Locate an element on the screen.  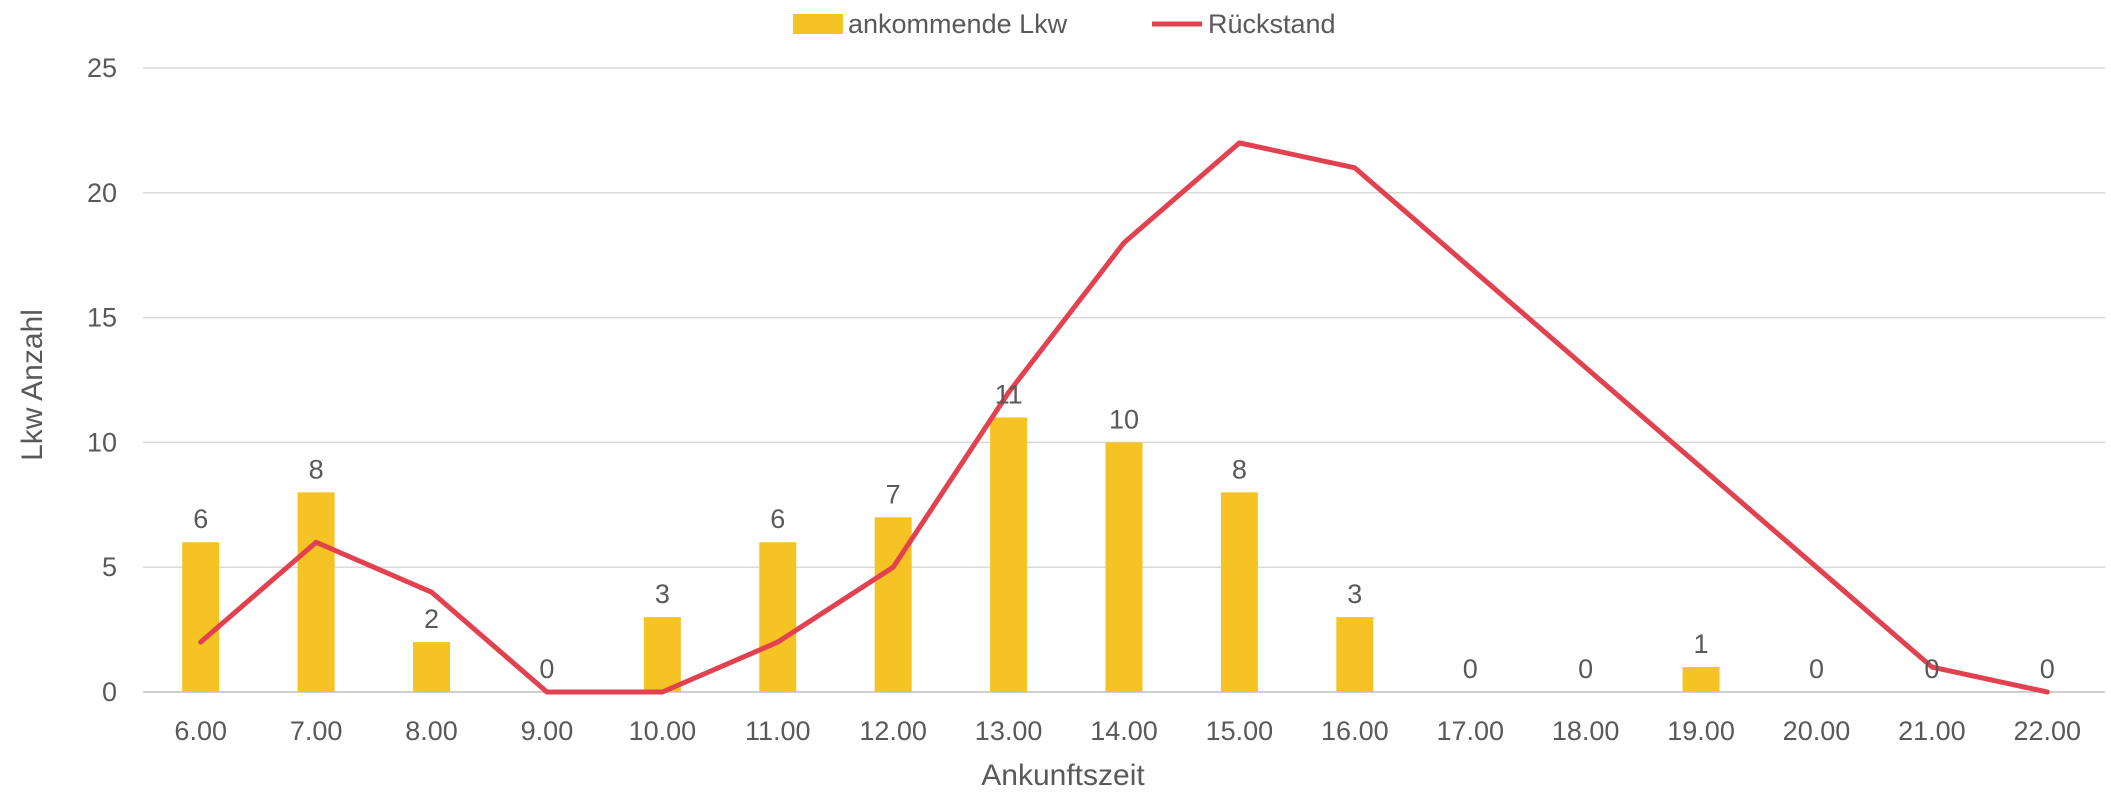
legend: ankommende Lkw Rückstand is located at coordinates (1064, 24).